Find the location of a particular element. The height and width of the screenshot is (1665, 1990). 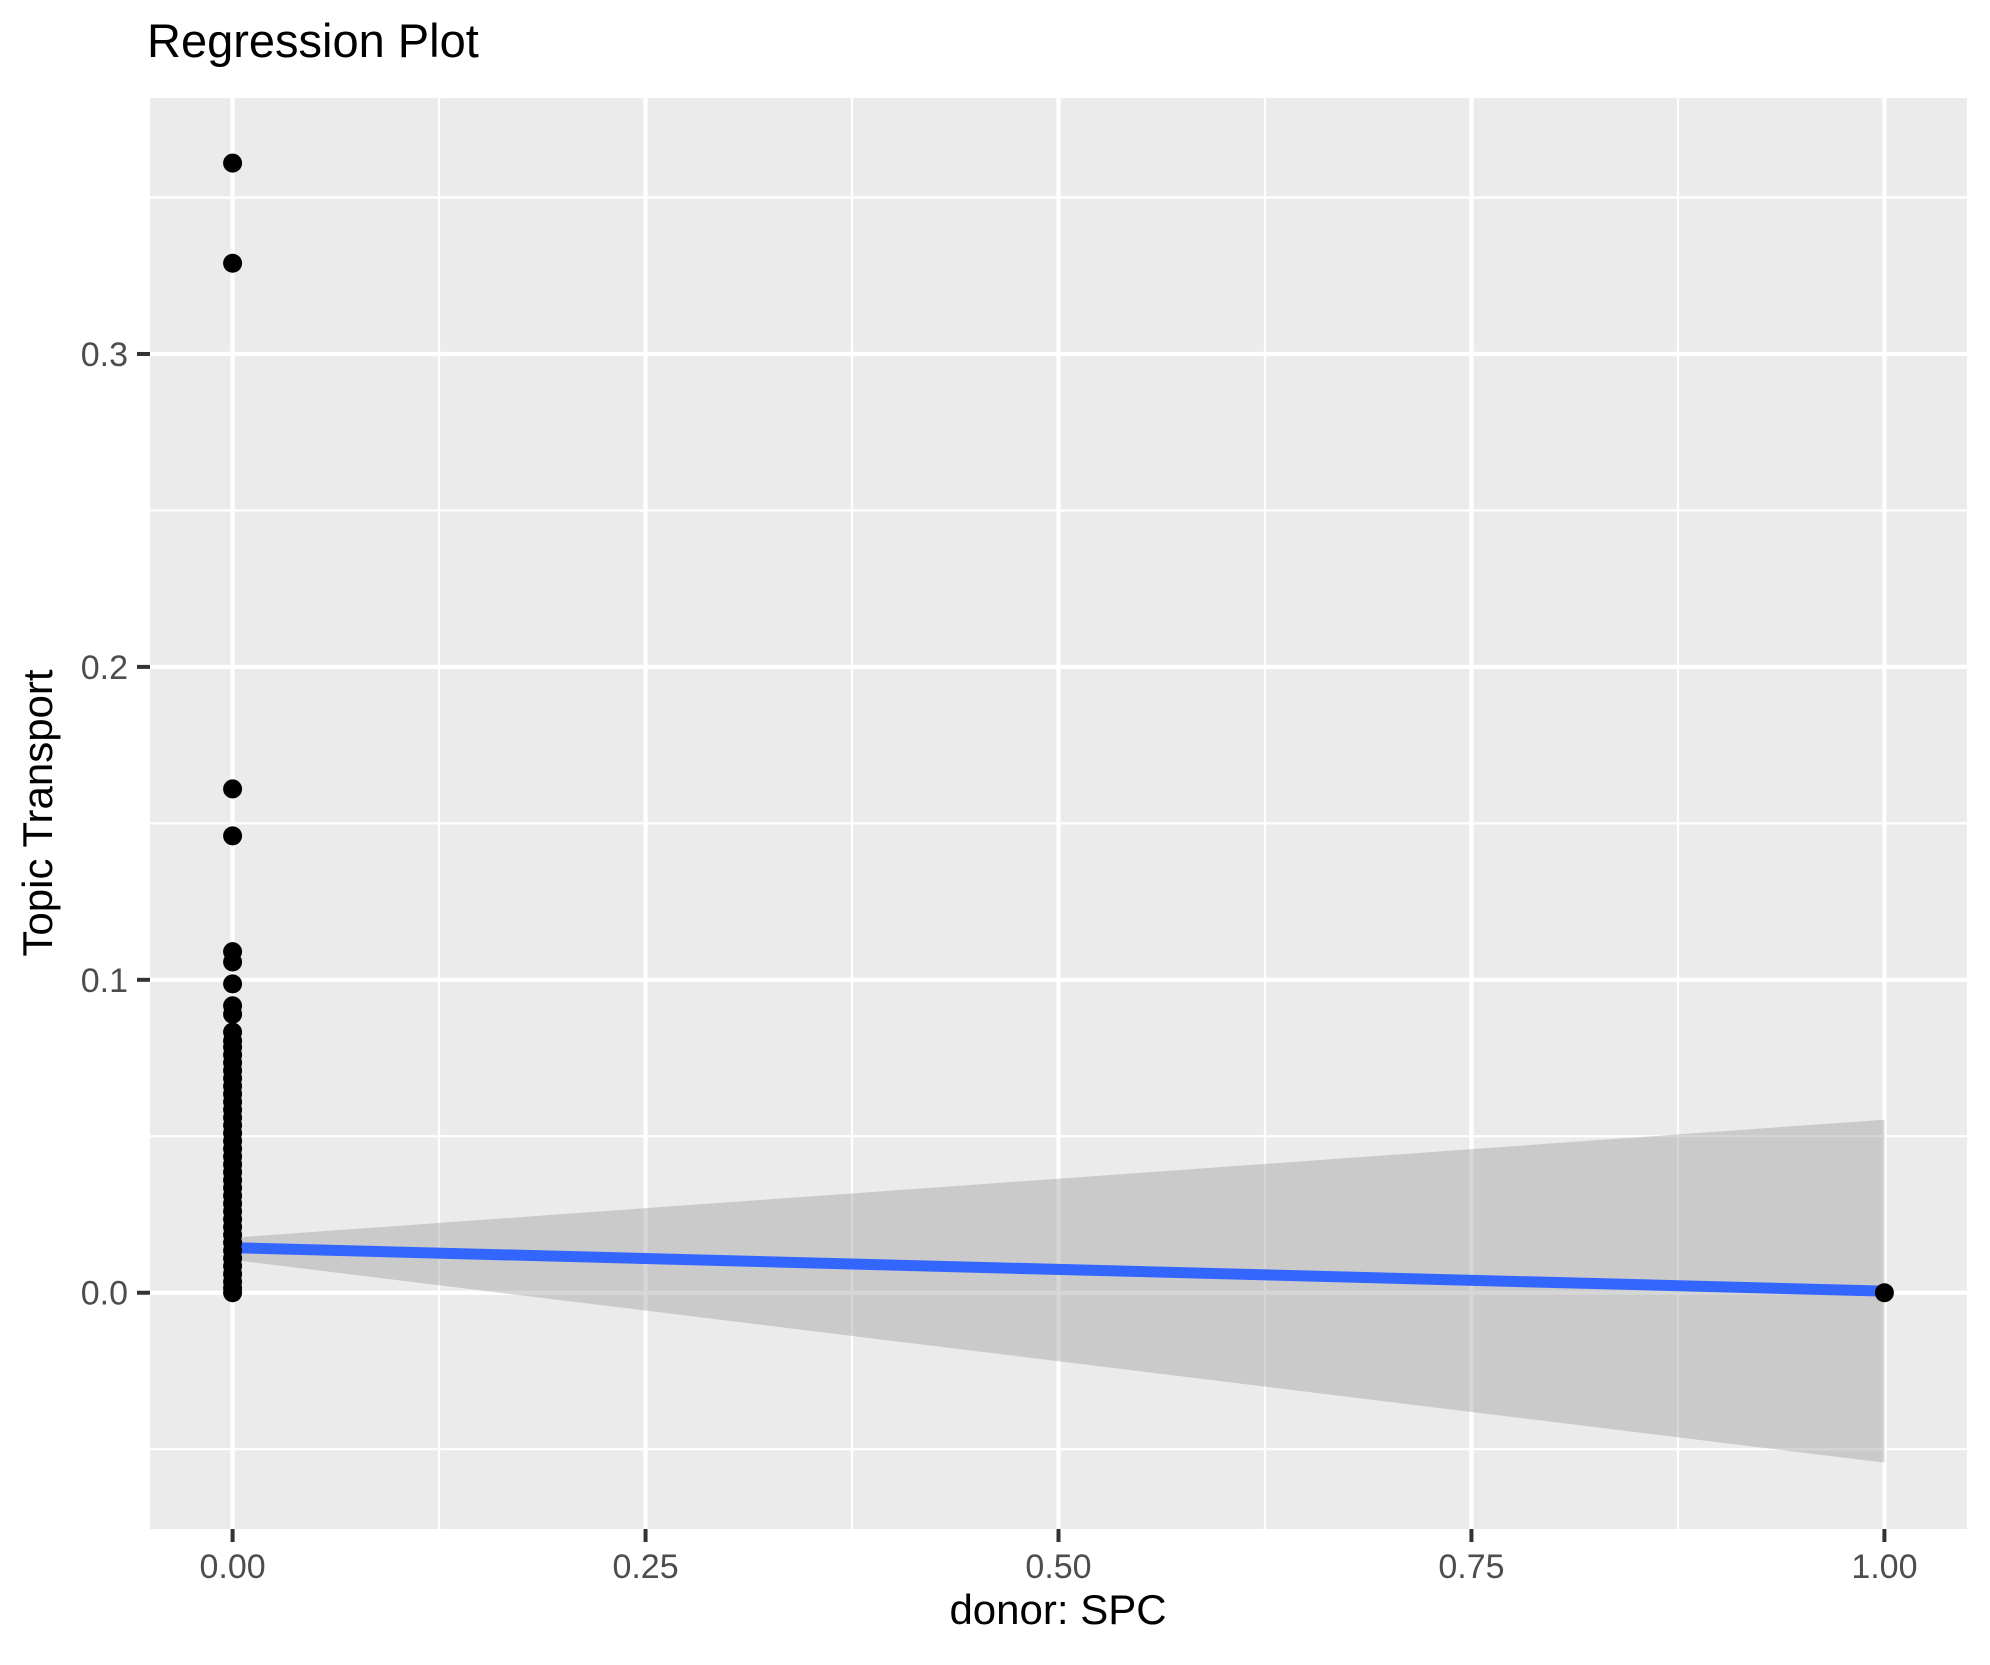

x-tick-label: 0.75 is located at coordinates (1471, 1567).